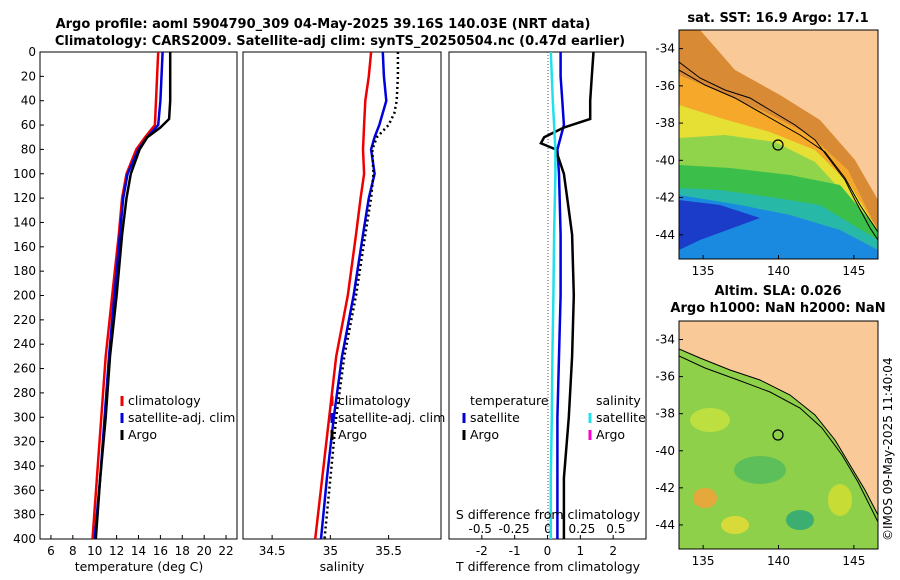 The height and width of the screenshot is (580, 900). I want to click on depth-tick-label: 360, so click(24, 490).